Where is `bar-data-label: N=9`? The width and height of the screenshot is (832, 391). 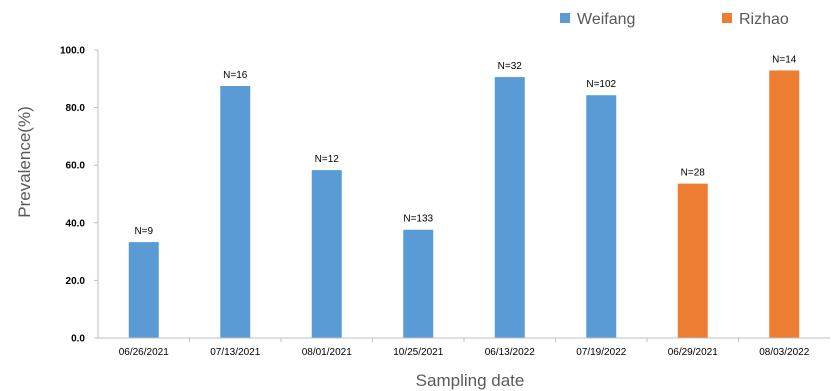
bar-data-label: N=9 is located at coordinates (143, 231).